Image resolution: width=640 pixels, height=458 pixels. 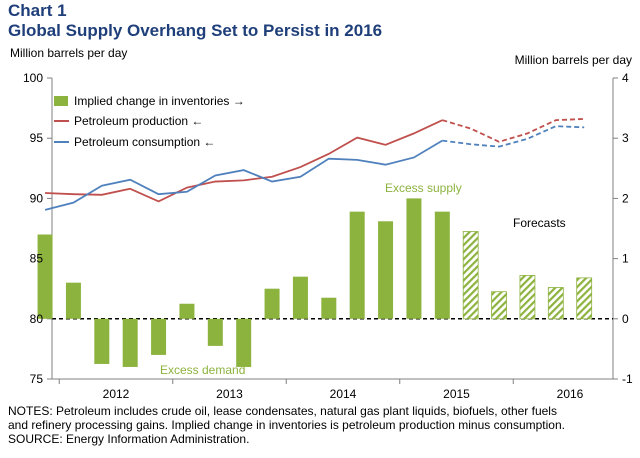 I want to click on production-line, so click(x=244, y=161).